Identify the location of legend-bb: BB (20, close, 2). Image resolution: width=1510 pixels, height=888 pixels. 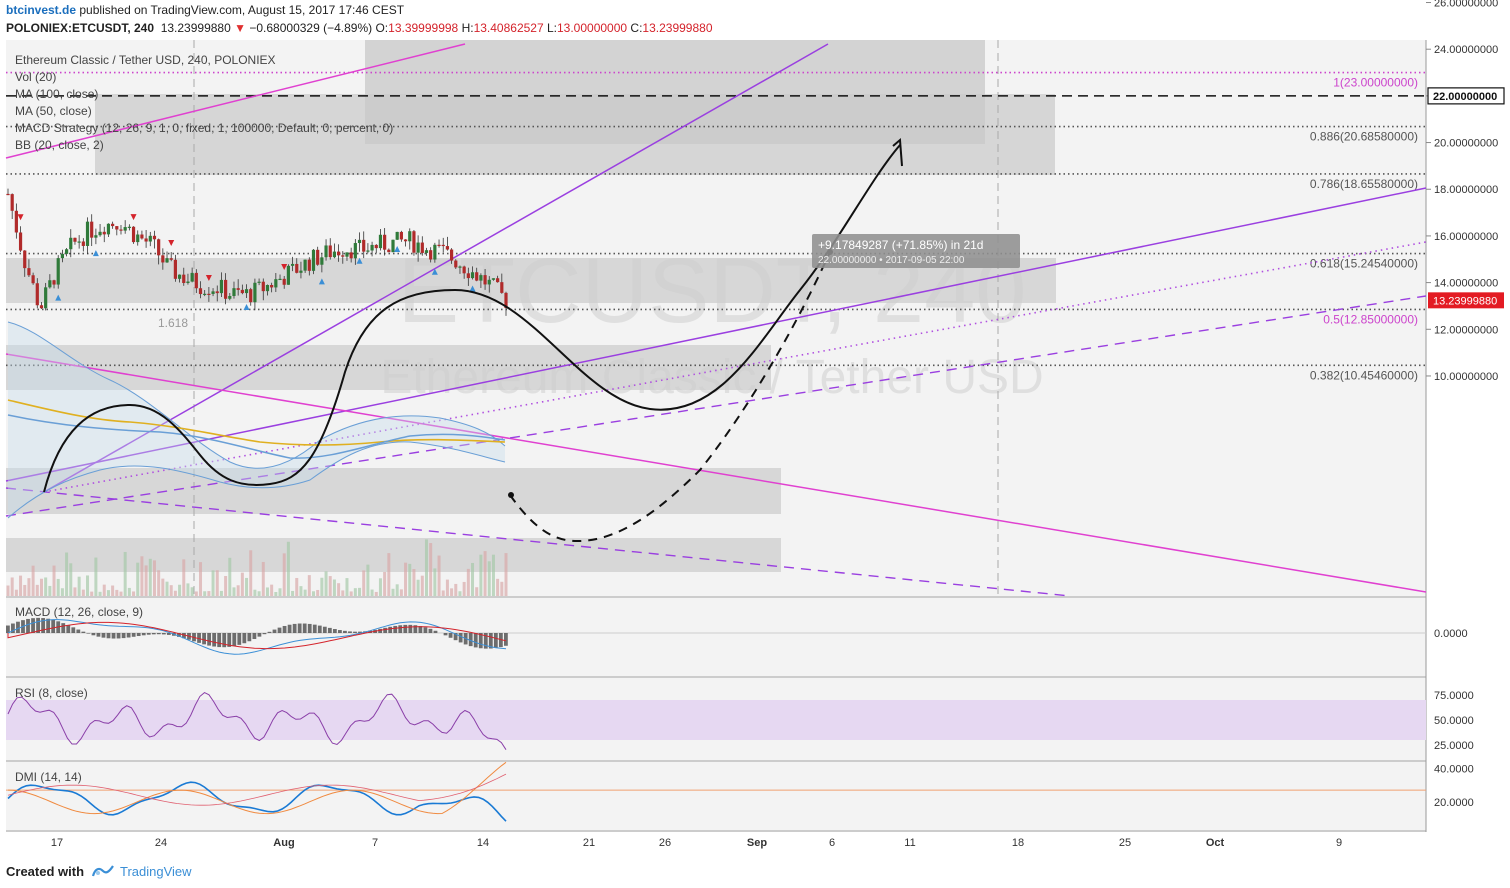
(59, 145).